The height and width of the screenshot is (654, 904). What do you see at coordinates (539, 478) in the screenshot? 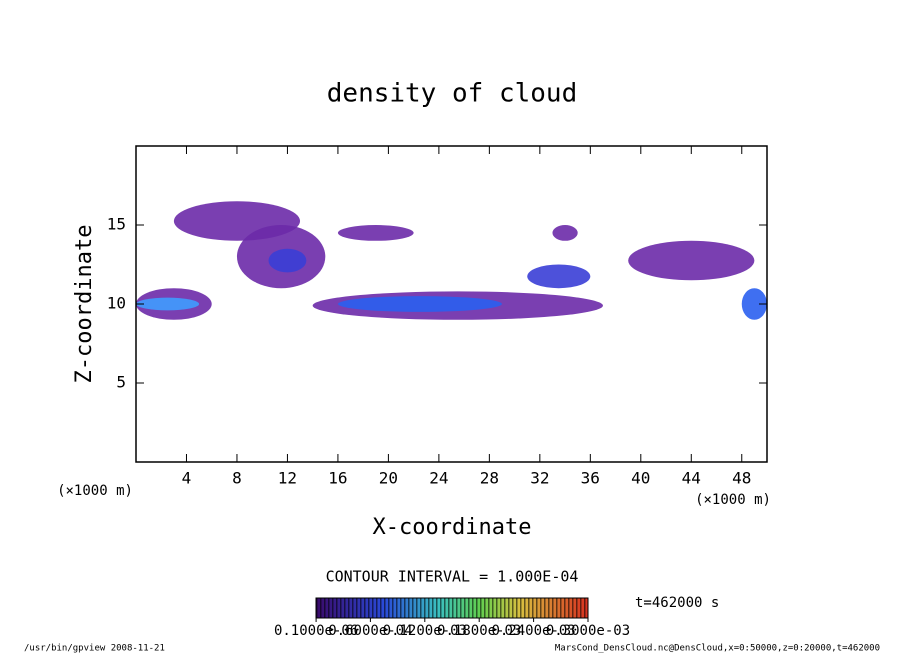
I see `x-tick-label: 32` at bounding box center [539, 478].